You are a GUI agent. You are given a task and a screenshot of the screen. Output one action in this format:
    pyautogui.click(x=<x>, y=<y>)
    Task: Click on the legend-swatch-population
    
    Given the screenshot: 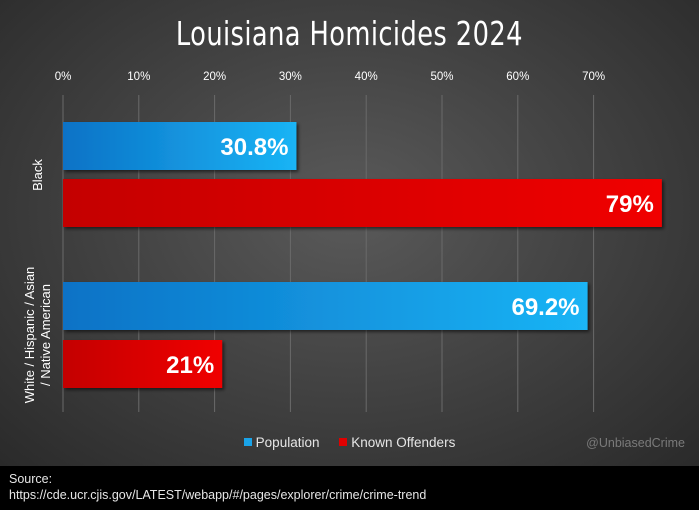 What is the action you would take?
    pyautogui.click(x=247, y=442)
    